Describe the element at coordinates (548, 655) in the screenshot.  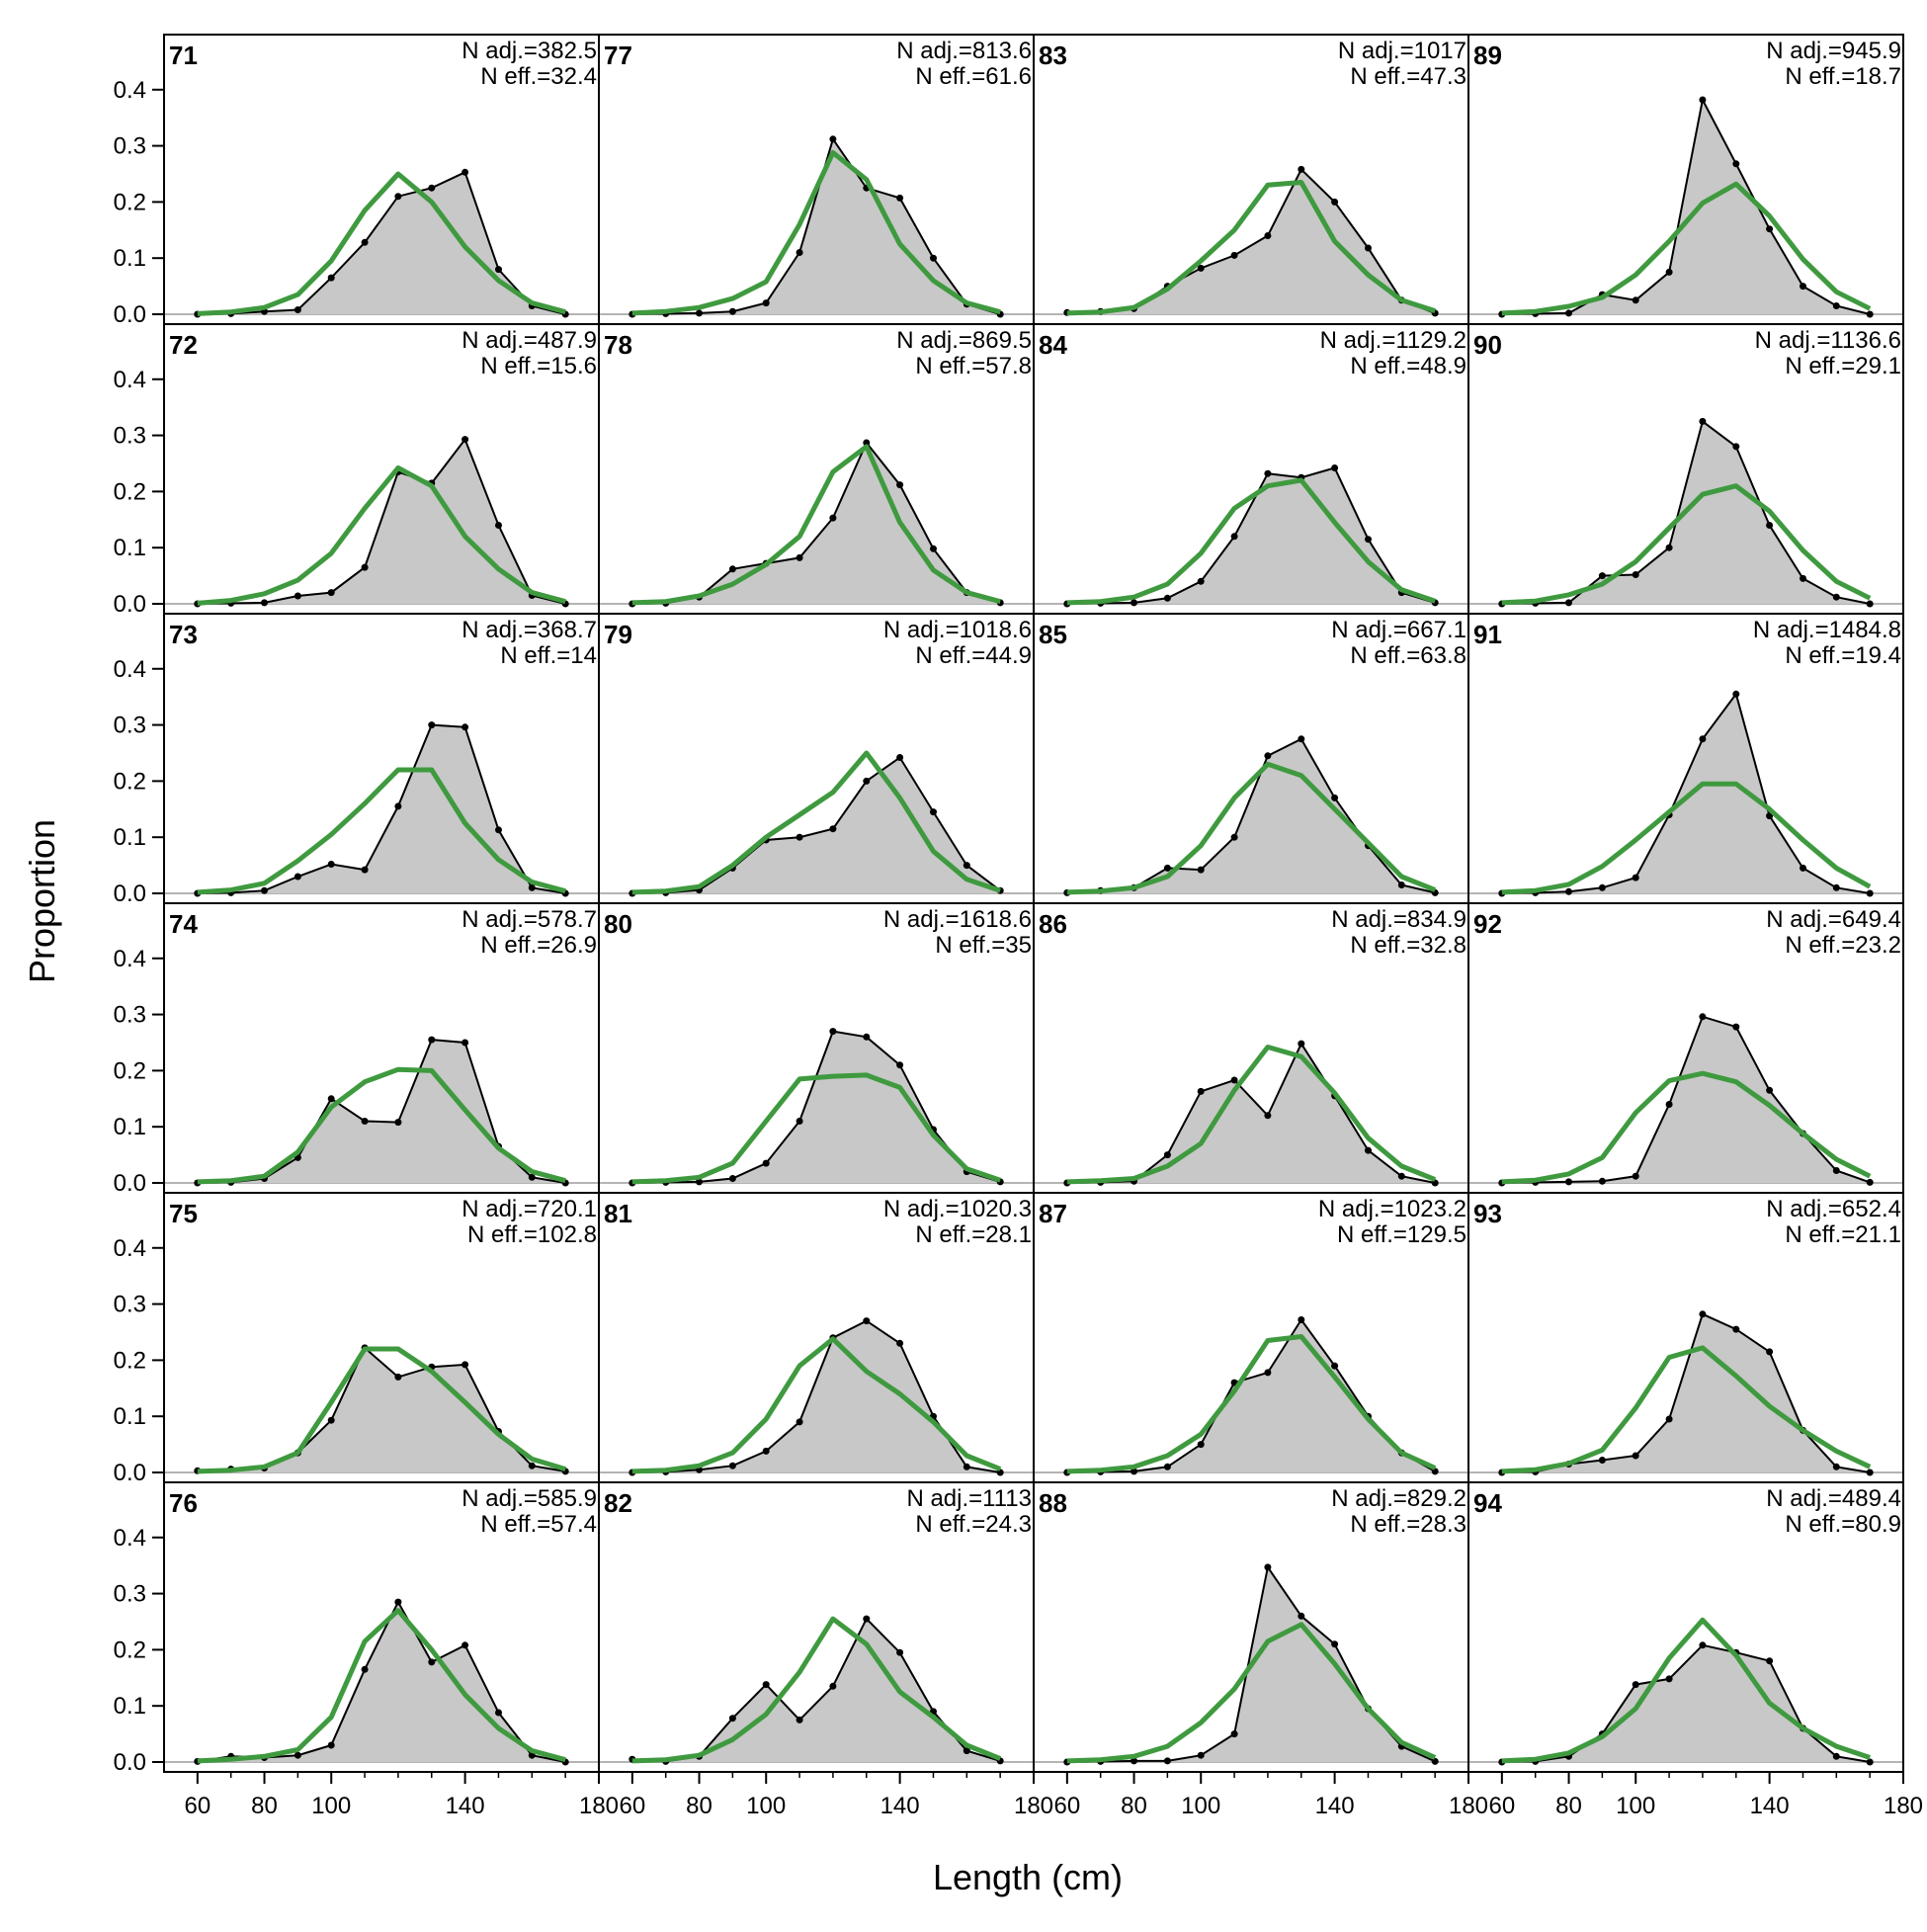
I see `panel-n-eff: N eff.=14` at that location.